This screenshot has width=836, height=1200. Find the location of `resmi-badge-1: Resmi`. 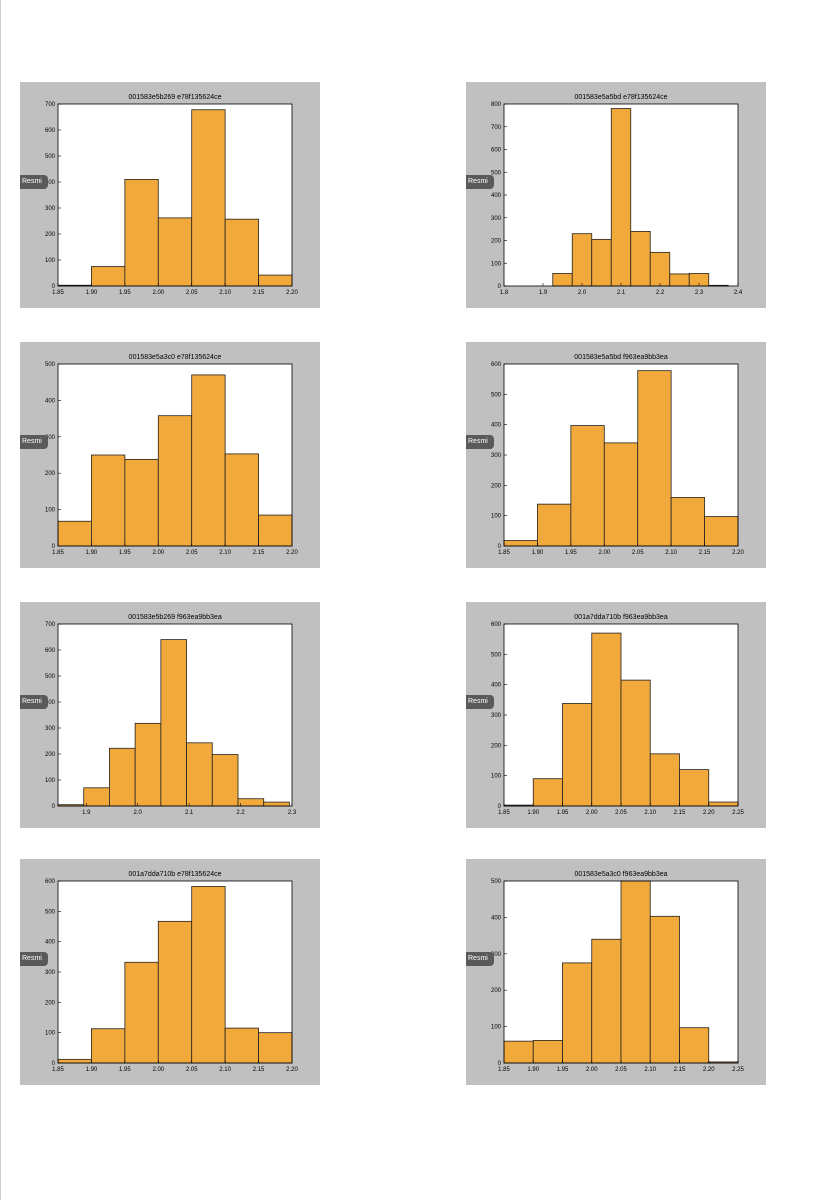

resmi-badge-1: Resmi is located at coordinates (34, 182).